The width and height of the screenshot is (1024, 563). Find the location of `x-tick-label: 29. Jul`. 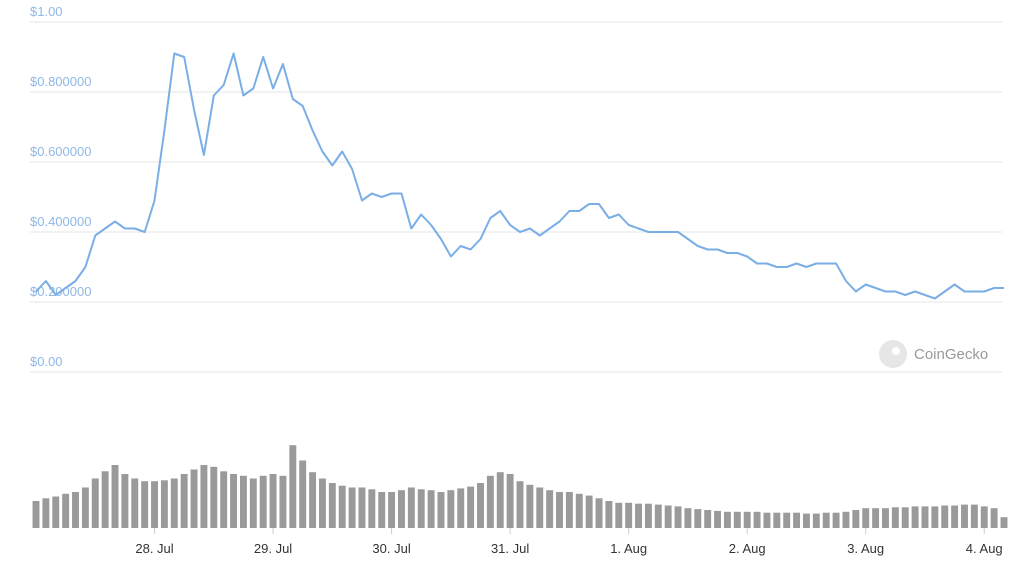

x-tick-label: 29. Jul is located at coordinates (273, 548).